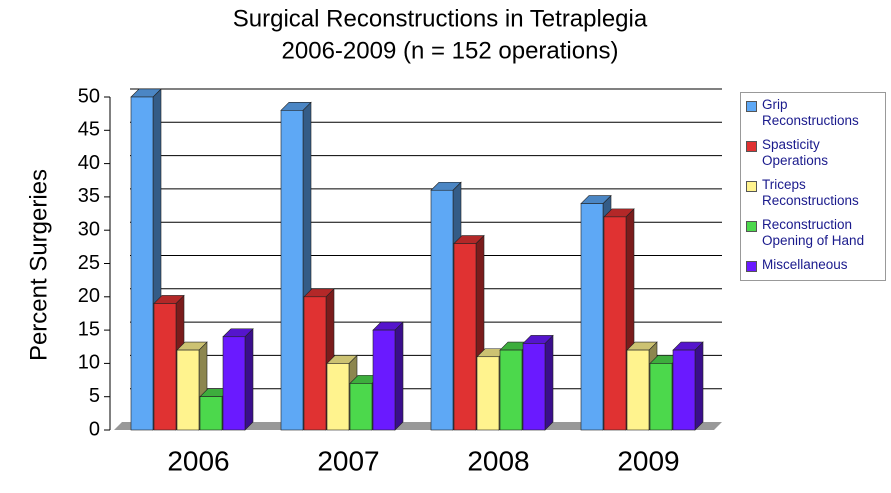 This screenshot has height=493, width=891. Describe the element at coordinates (38, 265) in the screenshot. I see `y-axis-label: Percent Surgeries` at that location.